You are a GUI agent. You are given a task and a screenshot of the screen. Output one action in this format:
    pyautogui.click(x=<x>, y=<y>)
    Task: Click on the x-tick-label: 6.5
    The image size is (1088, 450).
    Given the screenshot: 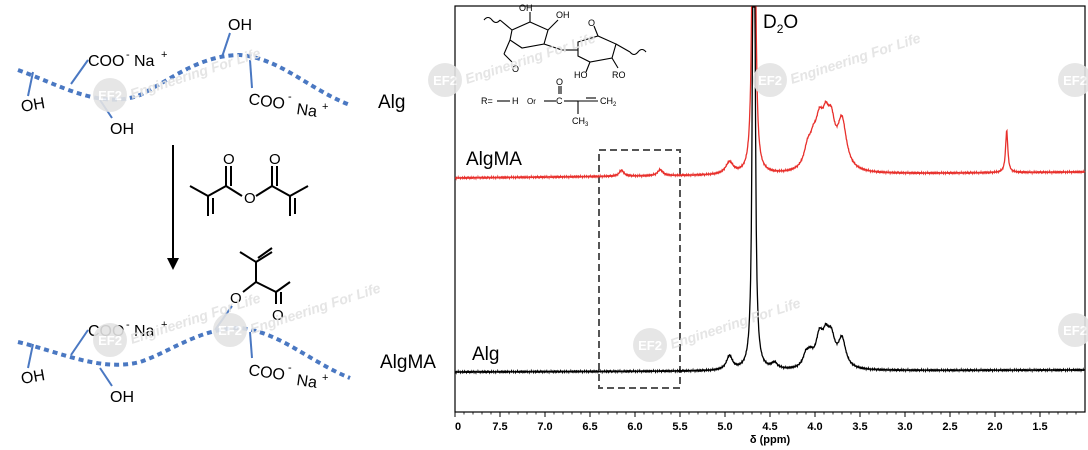 What is the action you would take?
    pyautogui.click(x=589, y=427)
    